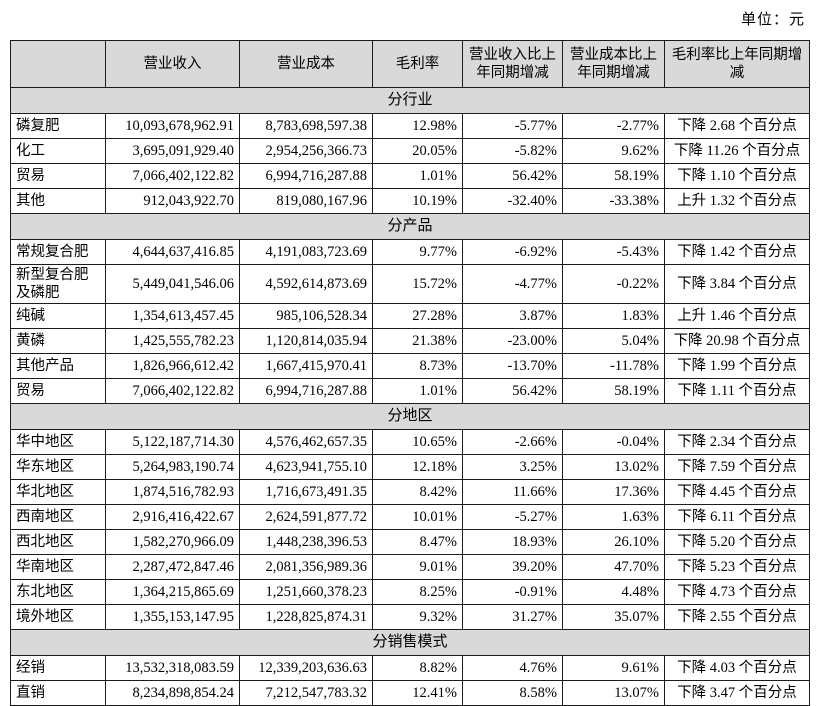 The height and width of the screenshot is (706, 819). I want to click on column-header-margin: 毛利率, so click(417, 64).